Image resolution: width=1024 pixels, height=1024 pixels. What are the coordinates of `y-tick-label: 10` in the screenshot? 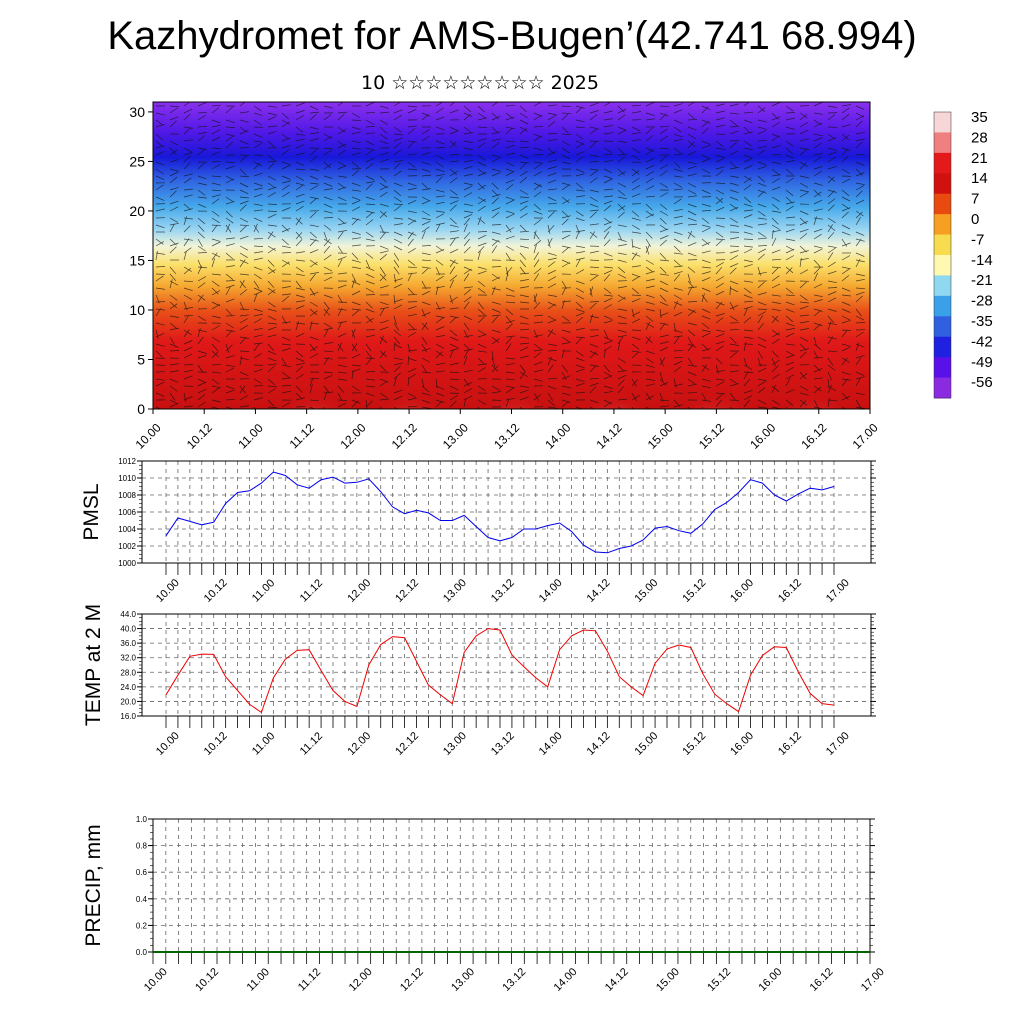 It's located at (137, 310).